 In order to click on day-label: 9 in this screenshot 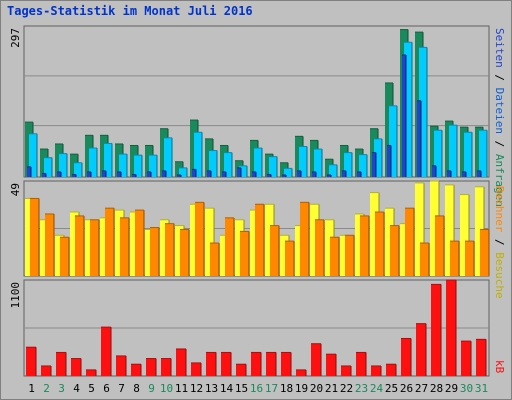, I will do `click(151, 388)`.